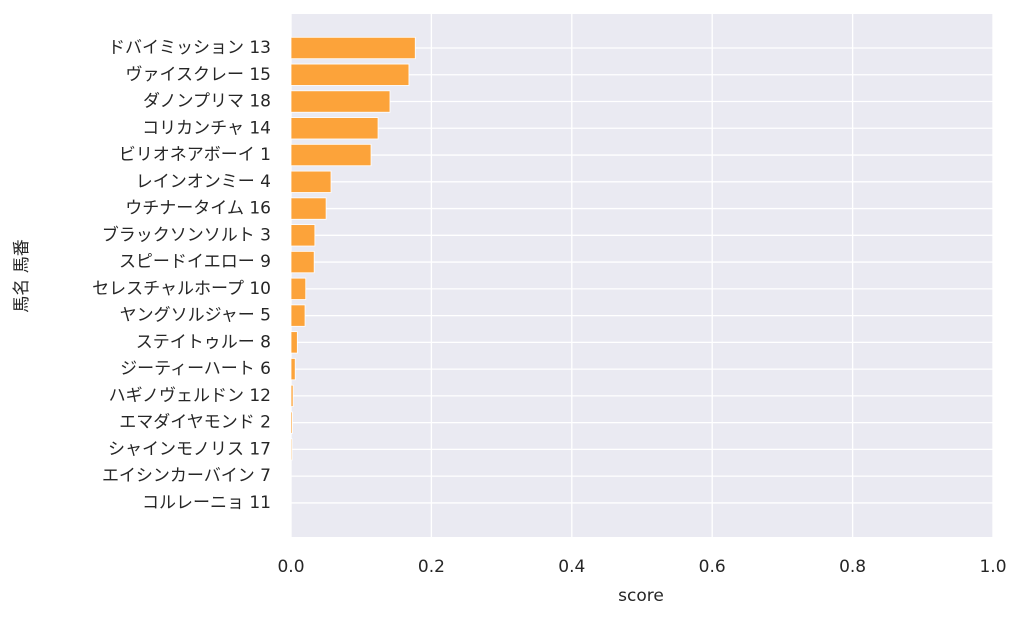 This screenshot has height=624, width=1024. Describe the element at coordinates (198, 209) in the screenshot. I see `y-tick-label: ウチナータイム 16` at that location.